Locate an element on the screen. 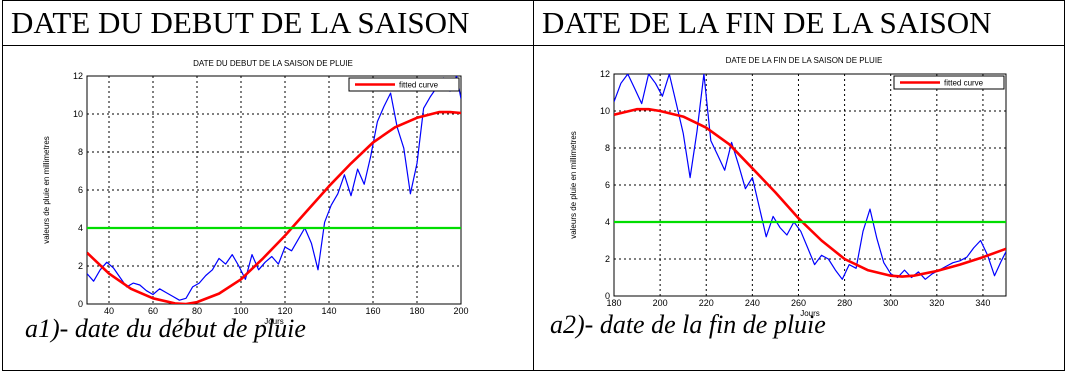 Image resolution: width=1067 pixels, height=372 pixels. x-tick-label: 140 is located at coordinates (328, 311).